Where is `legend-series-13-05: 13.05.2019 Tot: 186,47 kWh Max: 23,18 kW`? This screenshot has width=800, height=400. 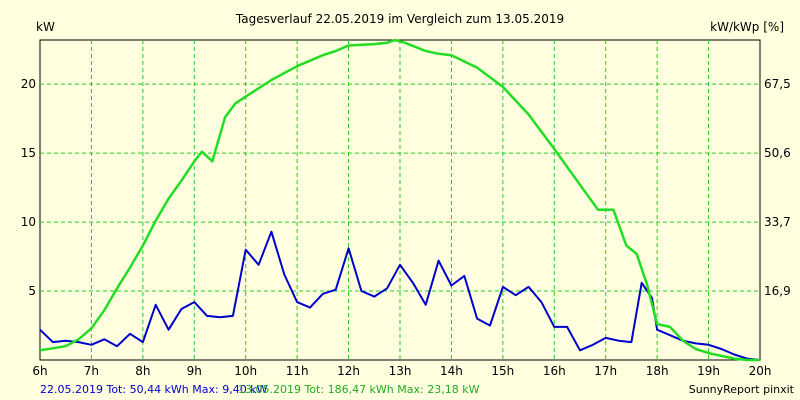 legend-series-13-05: 13.05.2019 Tot: 186,47 kWh Max: 23,18 kW is located at coordinates (359, 389).